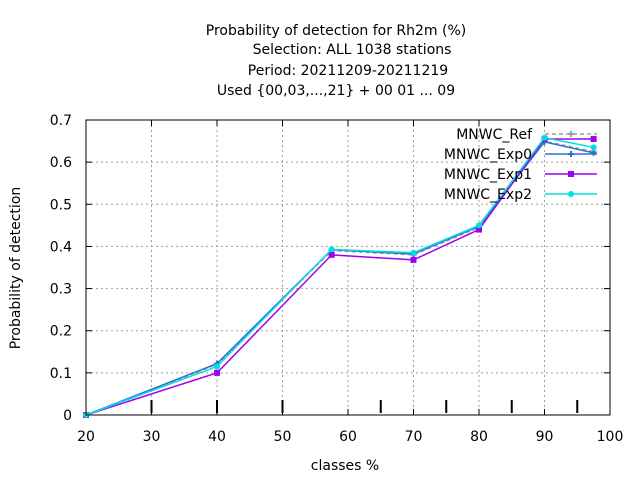  Describe the element at coordinates (520, 165) in the screenshot. I see `legend: MNWC_Ref MNWC_Exp0 MNWC_Exp1 MNWC_Exp2` at that location.